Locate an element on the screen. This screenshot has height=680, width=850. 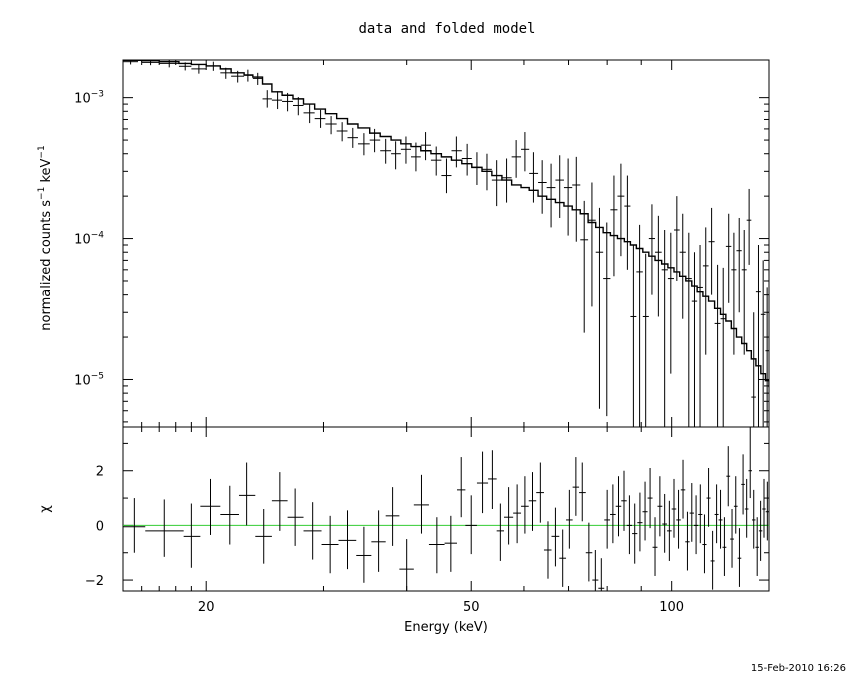
upper-y-axis-label: normalized counts s−1 keV−1 is located at coordinates (45, 237).